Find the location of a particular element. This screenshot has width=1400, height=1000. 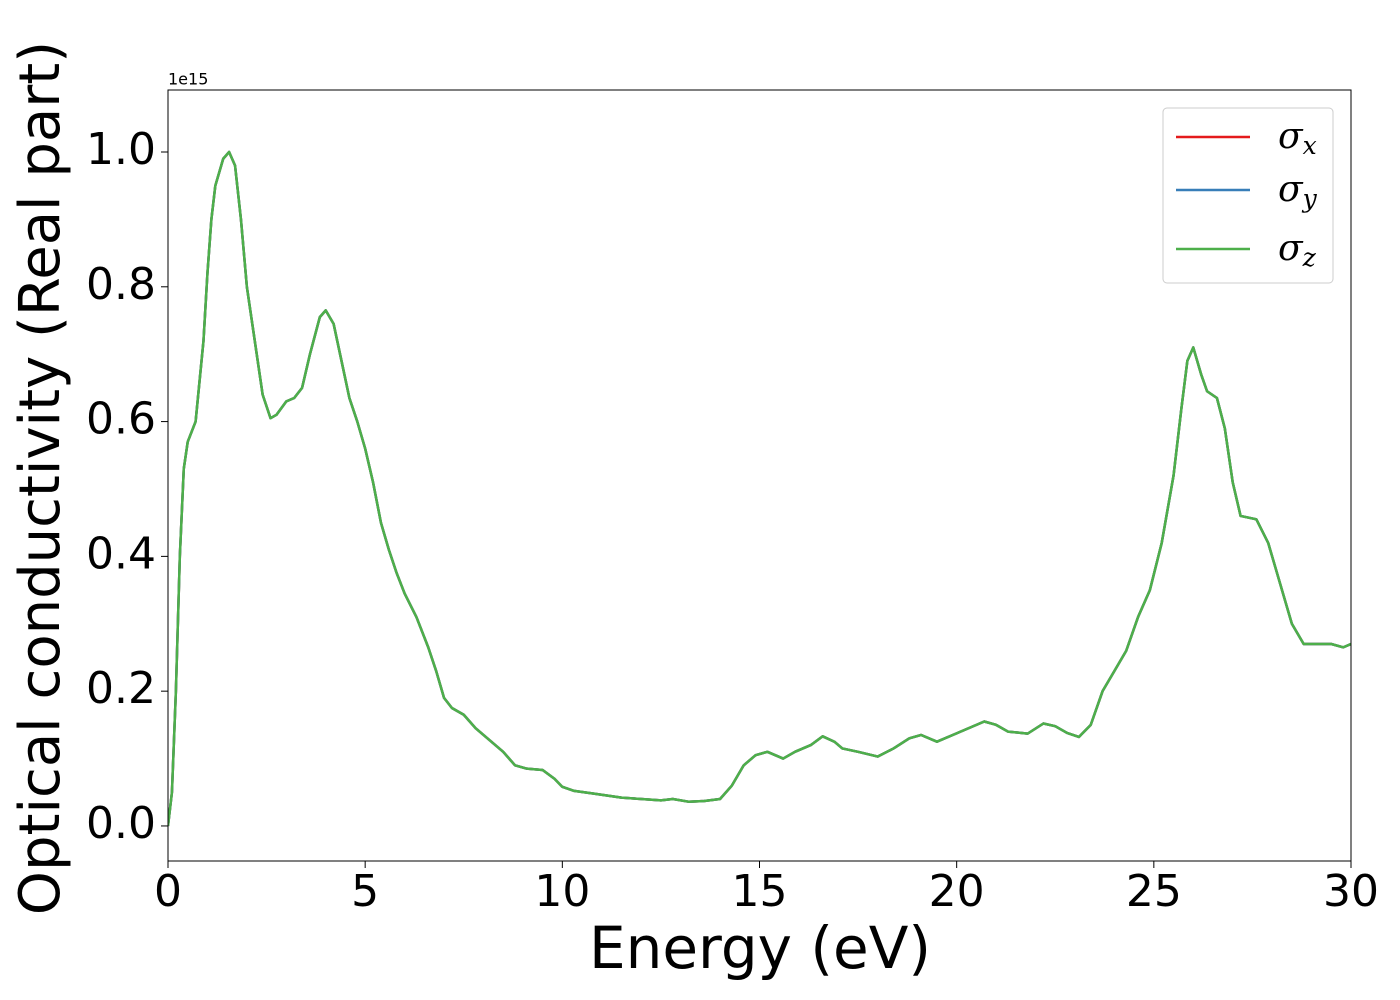

legend-label: σy is located at coordinates (1298, 191).